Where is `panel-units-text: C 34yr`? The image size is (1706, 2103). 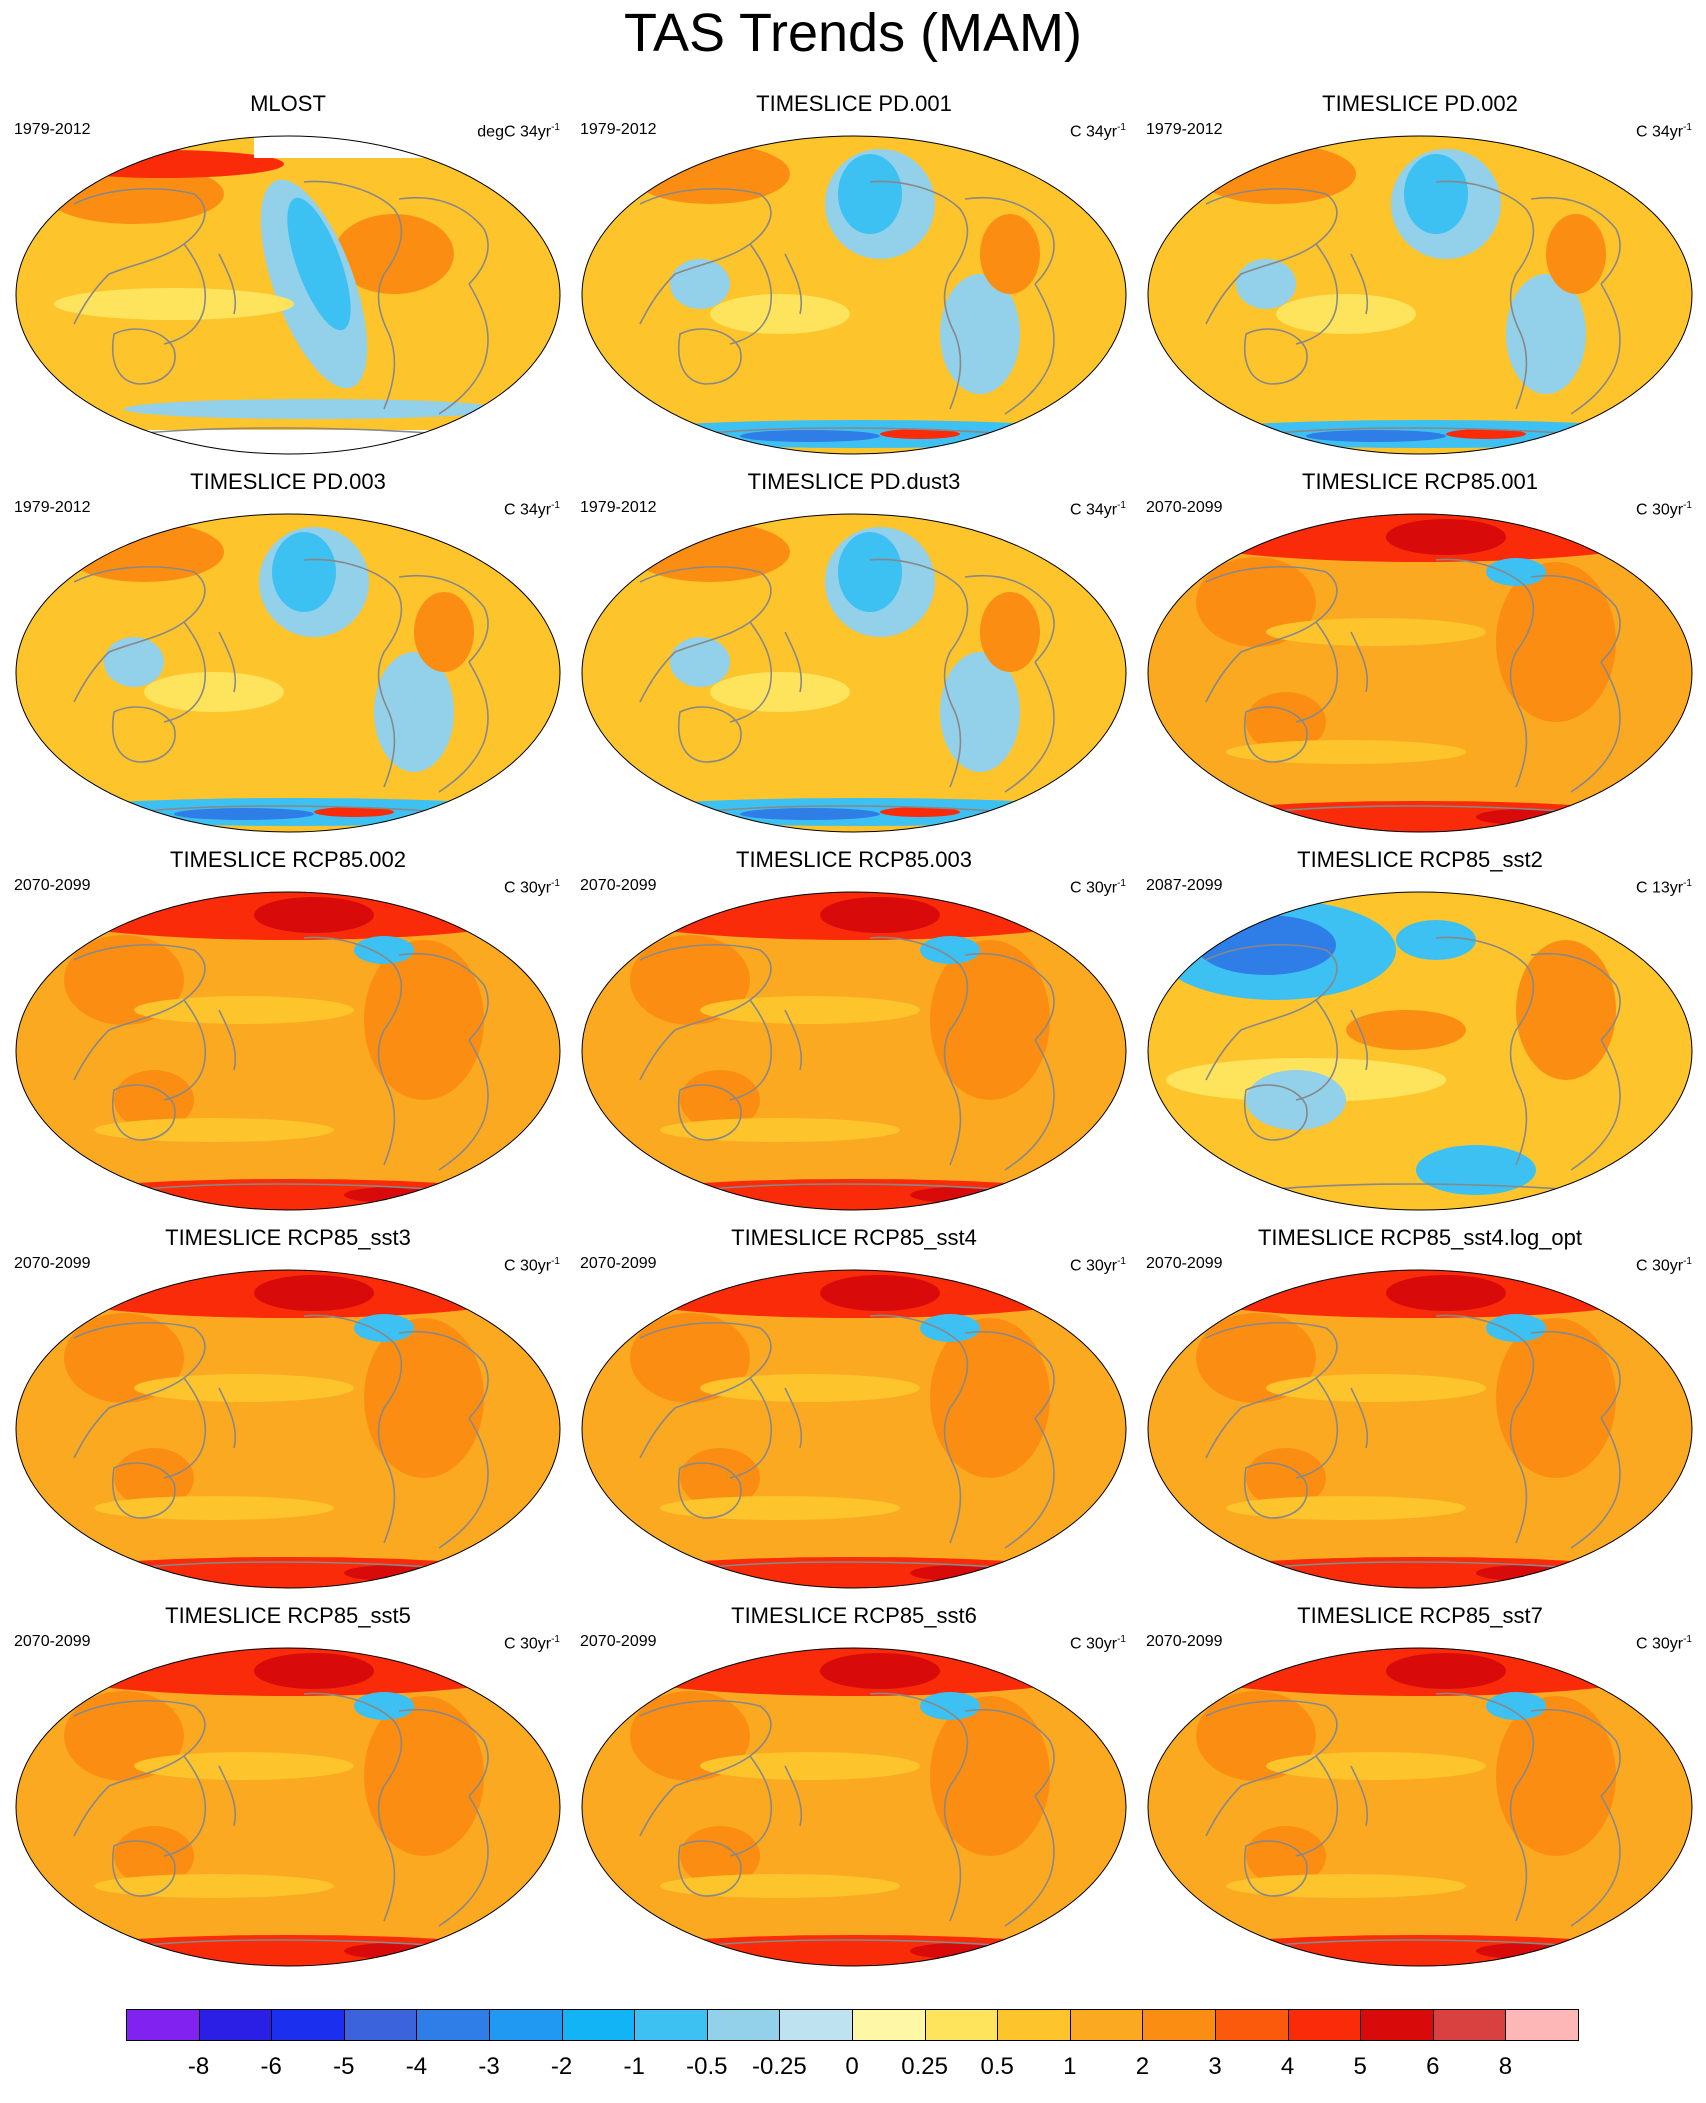
panel-units-text: C 34yr is located at coordinates (1093, 132).